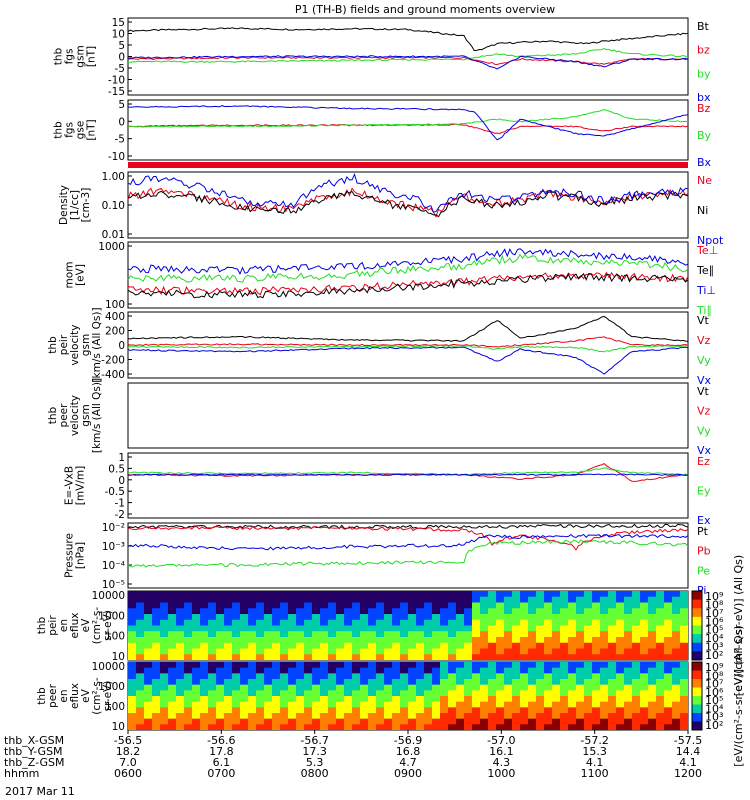  I want to click on series-Bt, so click(408, 39).